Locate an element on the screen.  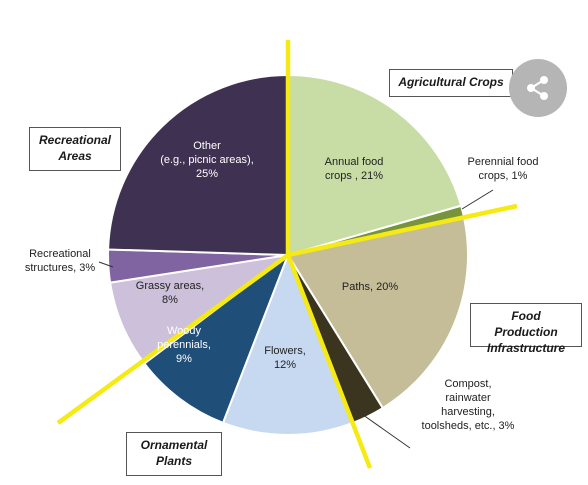
slice-label: 12% is located at coordinates (285, 365).